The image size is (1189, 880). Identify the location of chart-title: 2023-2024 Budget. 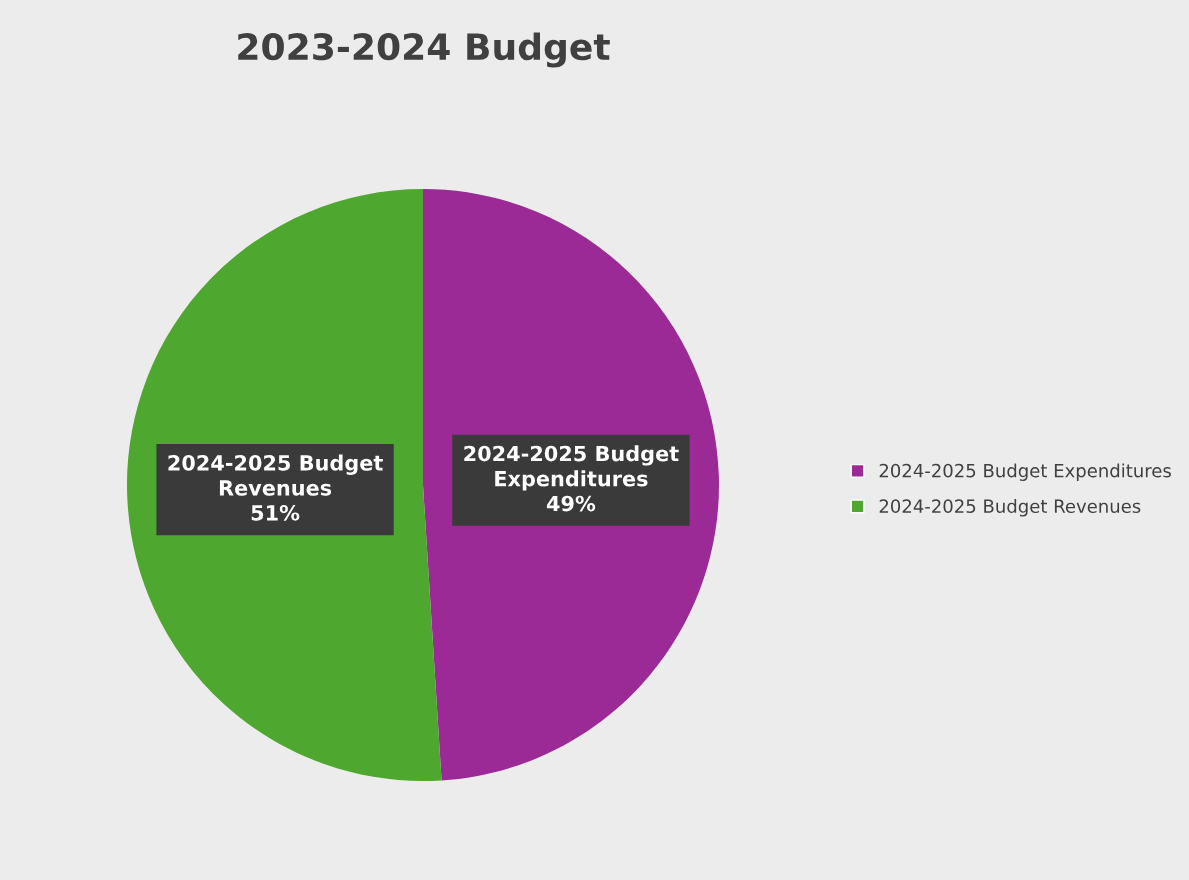
(424, 50).